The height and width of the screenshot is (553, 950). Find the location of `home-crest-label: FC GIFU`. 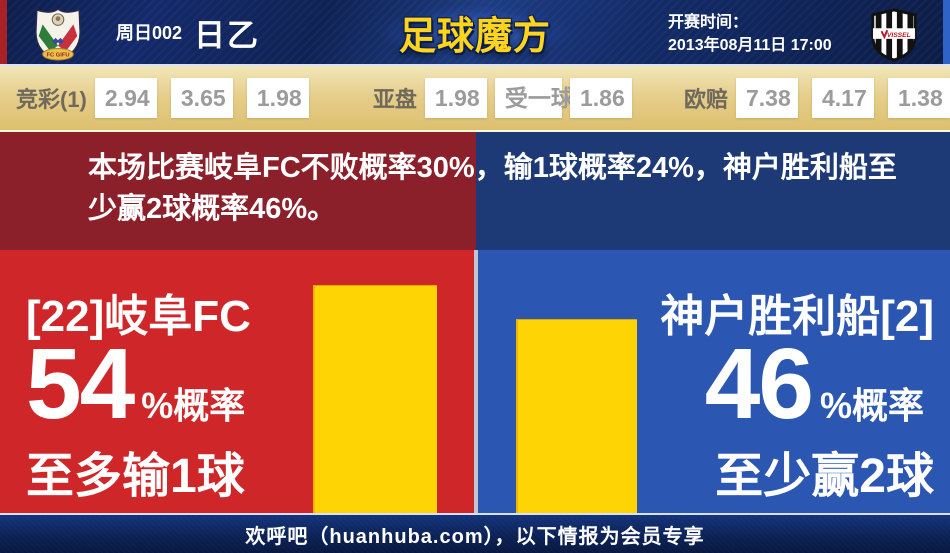

home-crest-label: FC GIFU is located at coordinates (57, 56).